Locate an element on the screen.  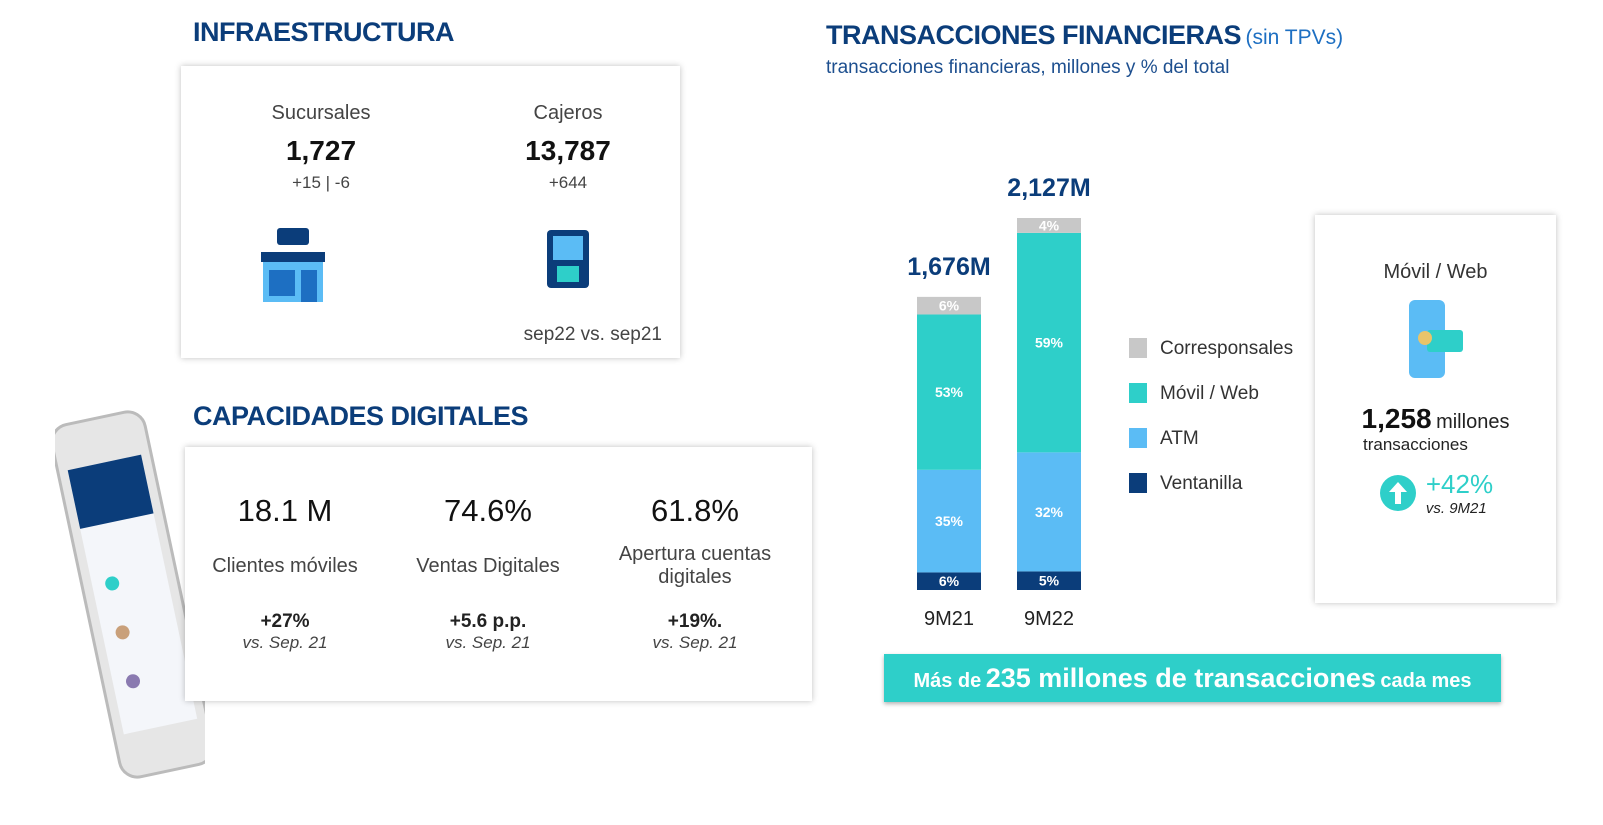
legend-label: Móvil / Web is located at coordinates (1209, 393).